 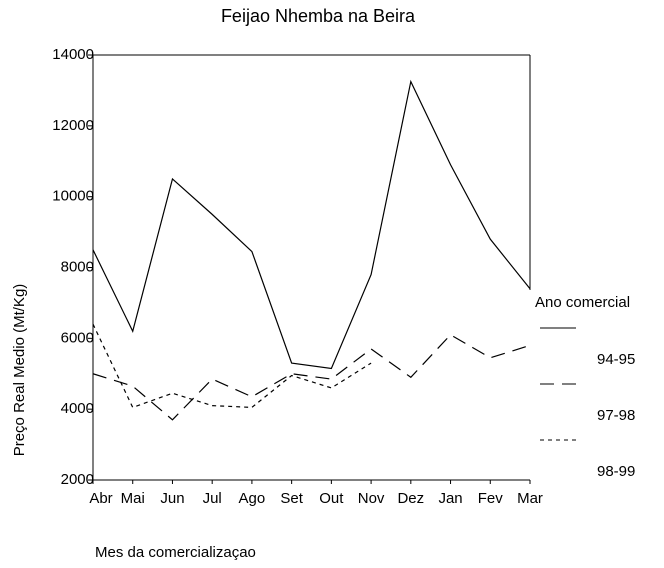 What do you see at coordinates (616, 415) in the screenshot?
I see `legend-label: 97-98` at bounding box center [616, 415].